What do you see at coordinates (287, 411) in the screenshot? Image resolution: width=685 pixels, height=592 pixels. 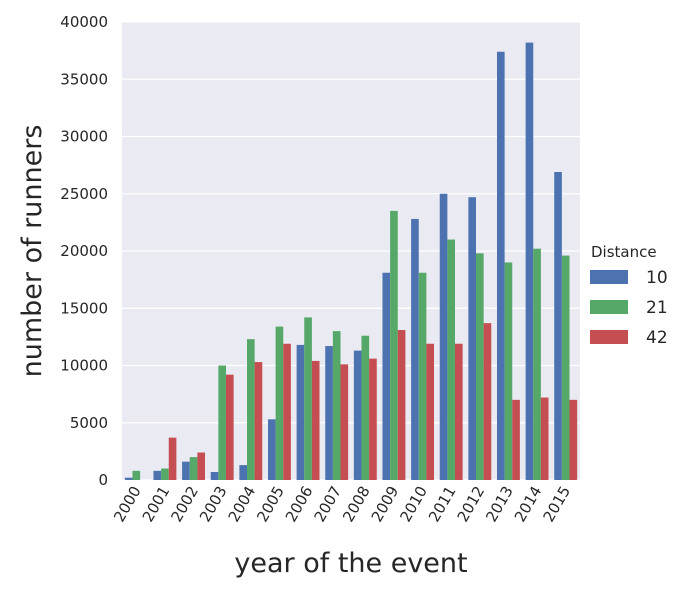 I see `bar-42-2005` at bounding box center [287, 411].